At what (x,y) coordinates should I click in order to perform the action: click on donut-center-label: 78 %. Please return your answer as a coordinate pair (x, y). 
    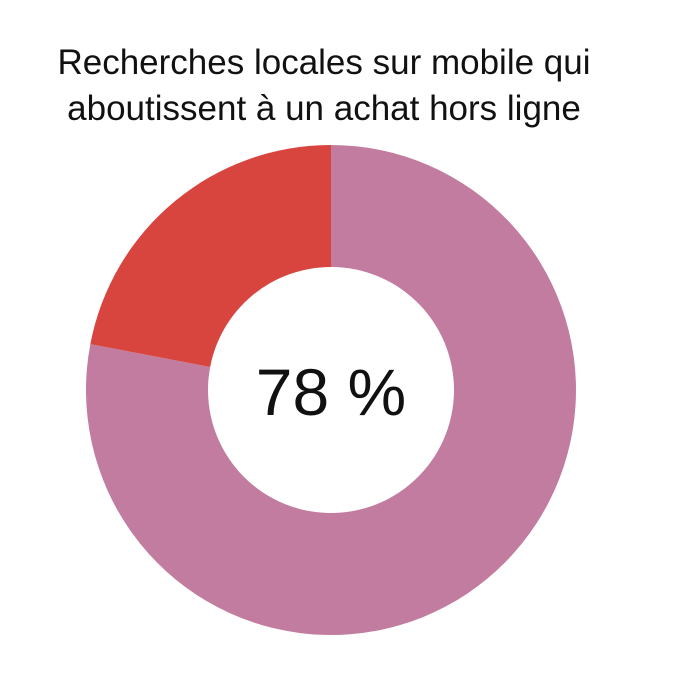
    Looking at the image, I should click on (331, 392).